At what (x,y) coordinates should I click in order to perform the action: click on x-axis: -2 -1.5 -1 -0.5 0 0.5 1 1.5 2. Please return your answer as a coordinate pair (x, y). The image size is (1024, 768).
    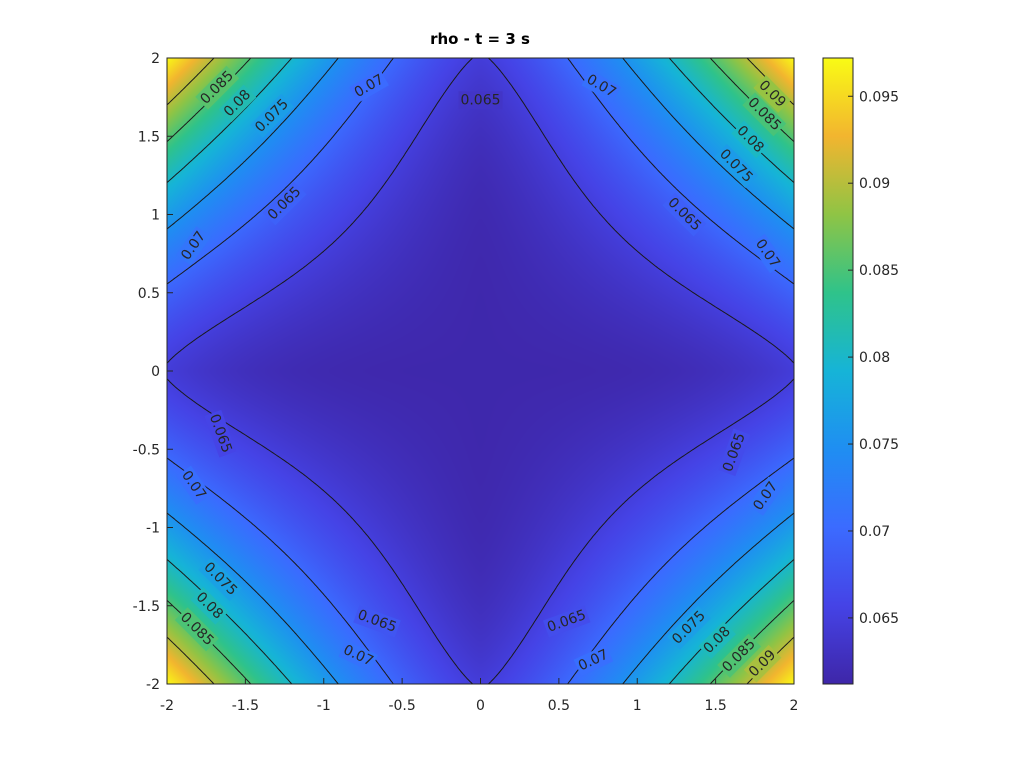
    Looking at the image, I should click on (479, 696).